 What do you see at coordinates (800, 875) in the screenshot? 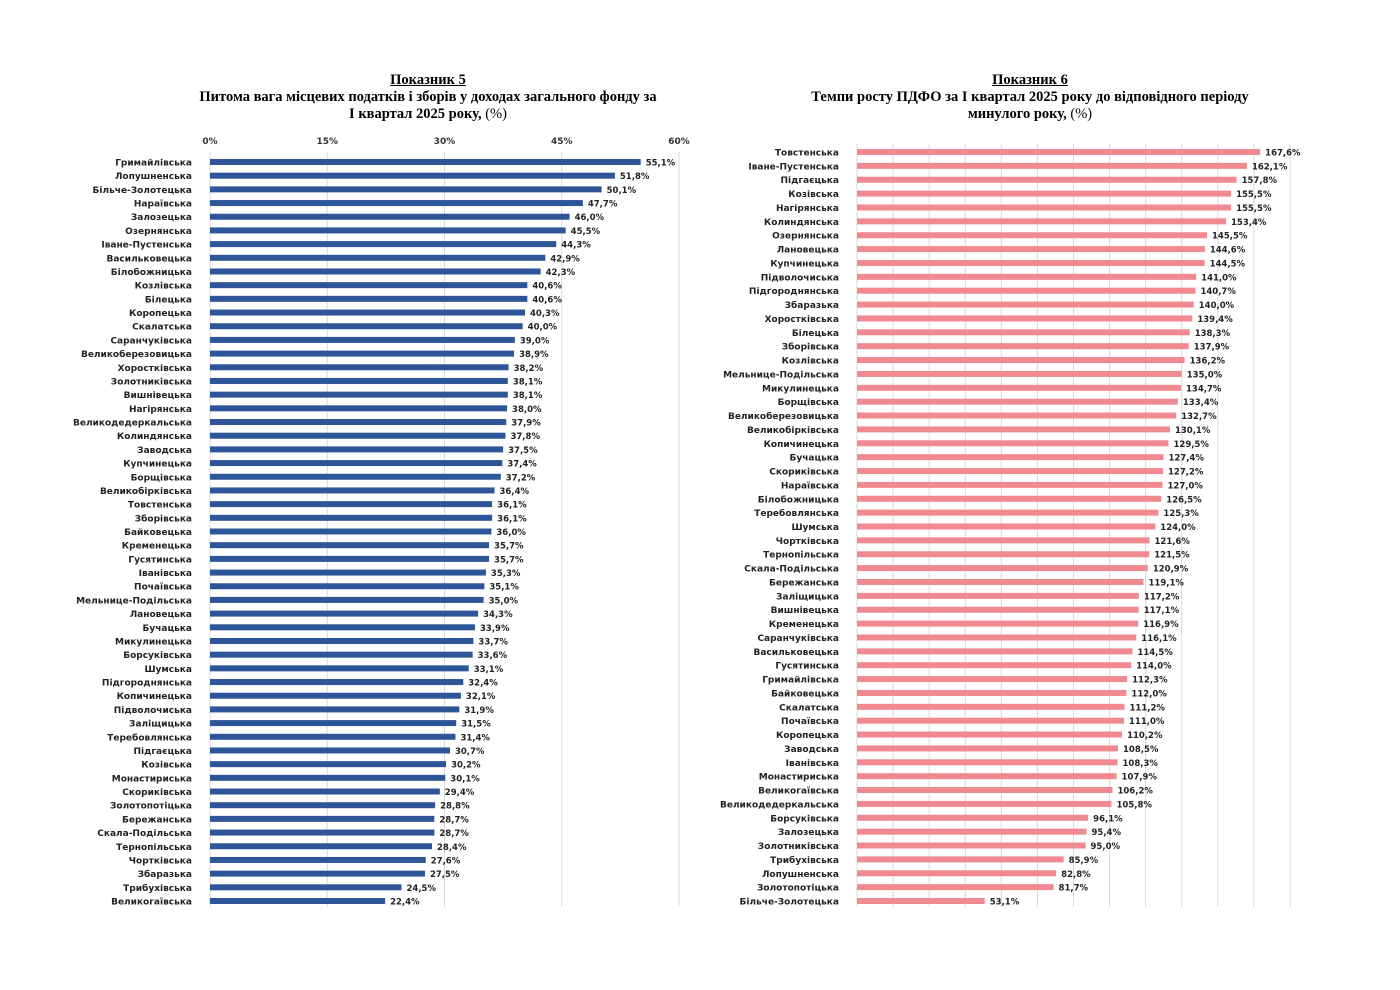
I see `chart6-category-label: Лопушненська` at bounding box center [800, 875].